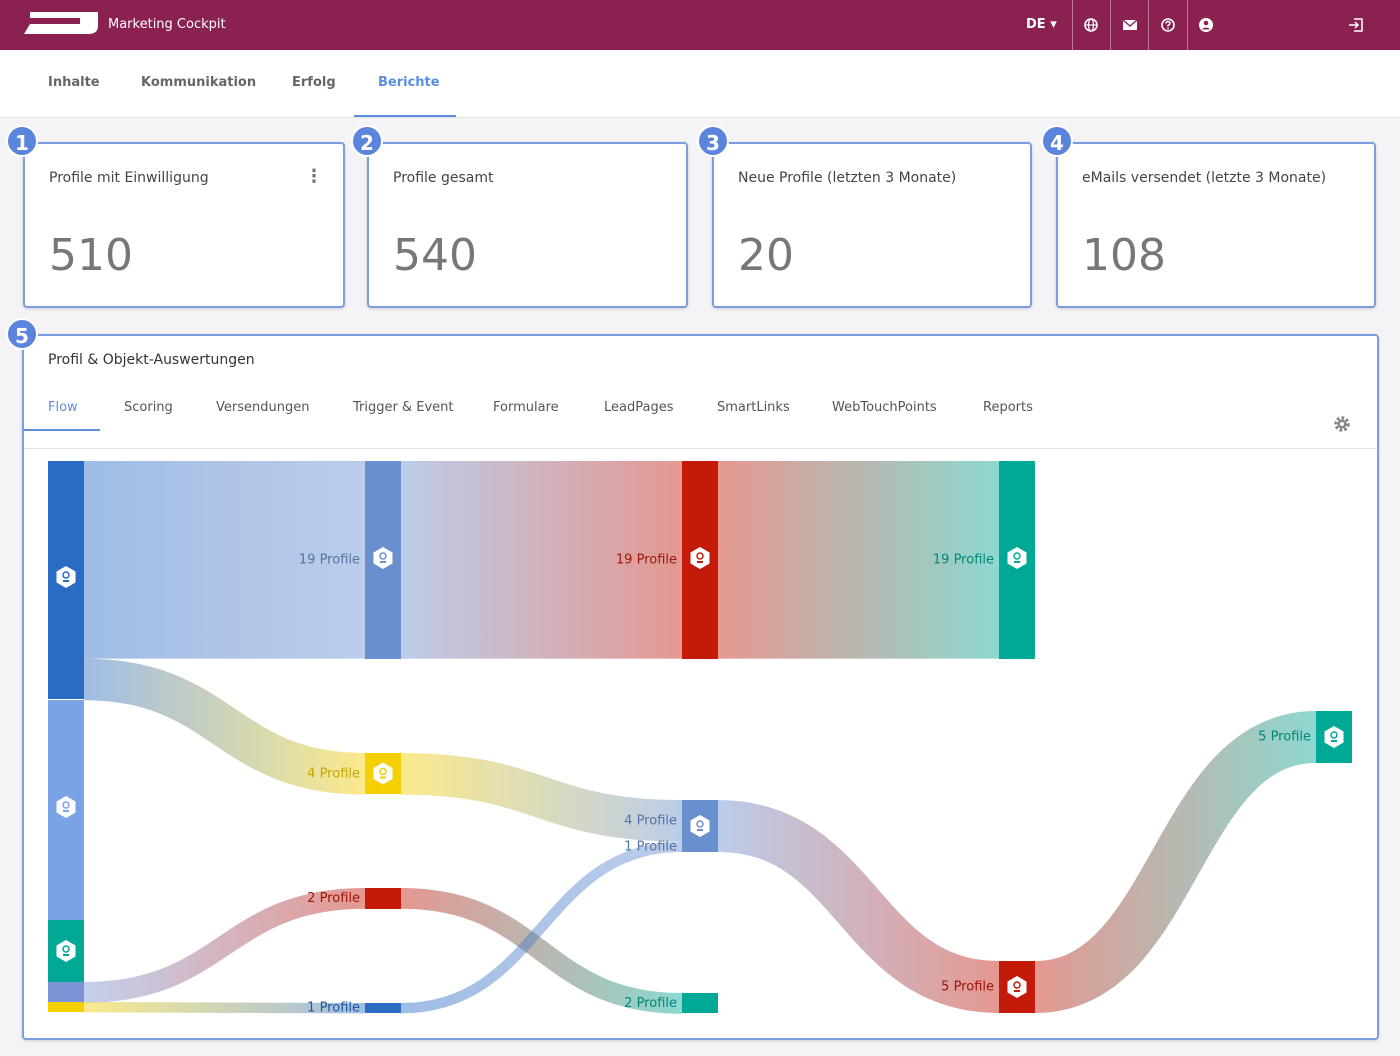 The height and width of the screenshot is (1056, 1400). What do you see at coordinates (74, 82) in the screenshot?
I see `nav-tab: Inhalte` at bounding box center [74, 82].